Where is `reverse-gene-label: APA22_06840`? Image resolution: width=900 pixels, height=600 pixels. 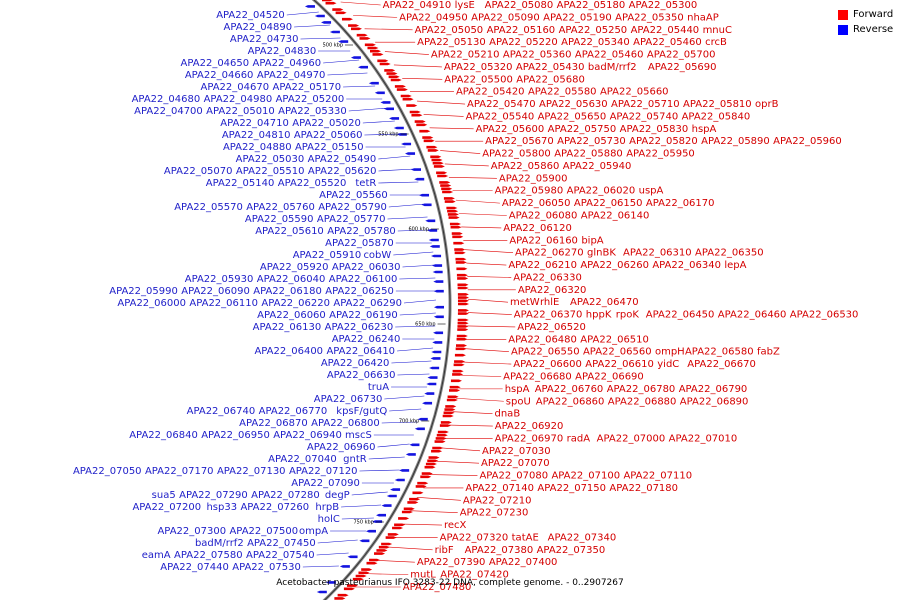
reverse-gene-label: APA22_06840 is located at coordinates (163, 435).